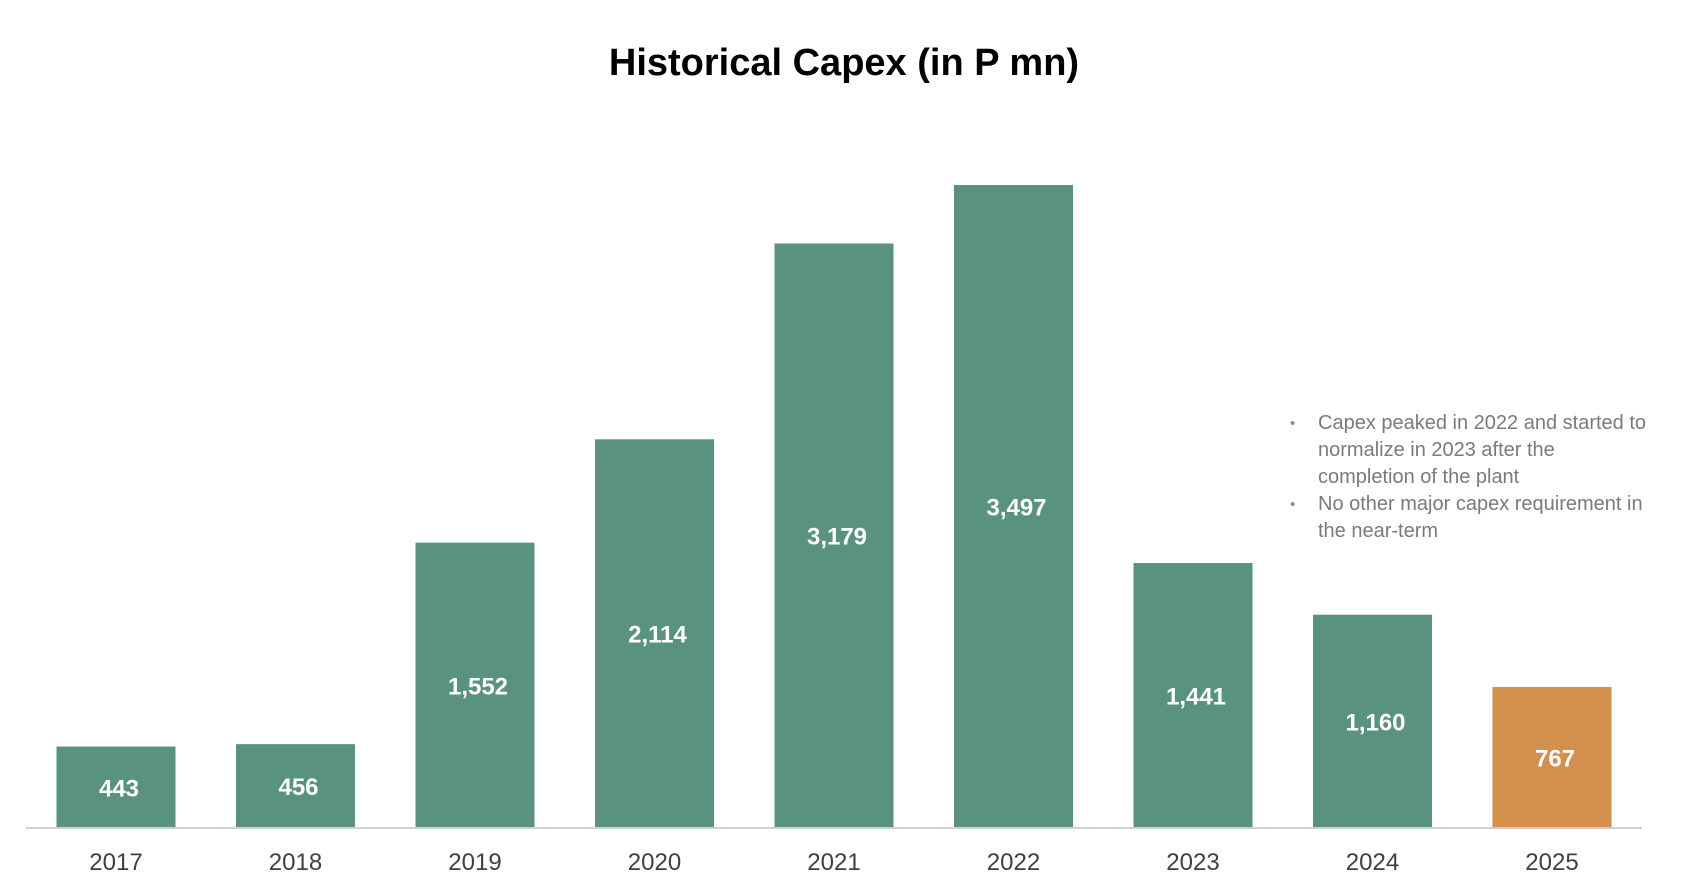 The height and width of the screenshot is (894, 1688). I want to click on data-label-2019: 1,552, so click(478, 686).